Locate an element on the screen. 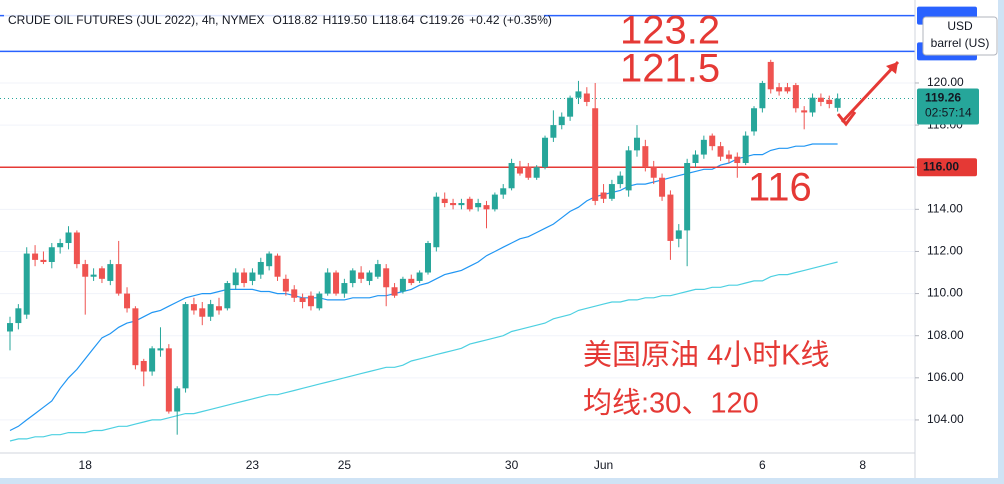  ohlc-value: 119.26 is located at coordinates (446, 20).